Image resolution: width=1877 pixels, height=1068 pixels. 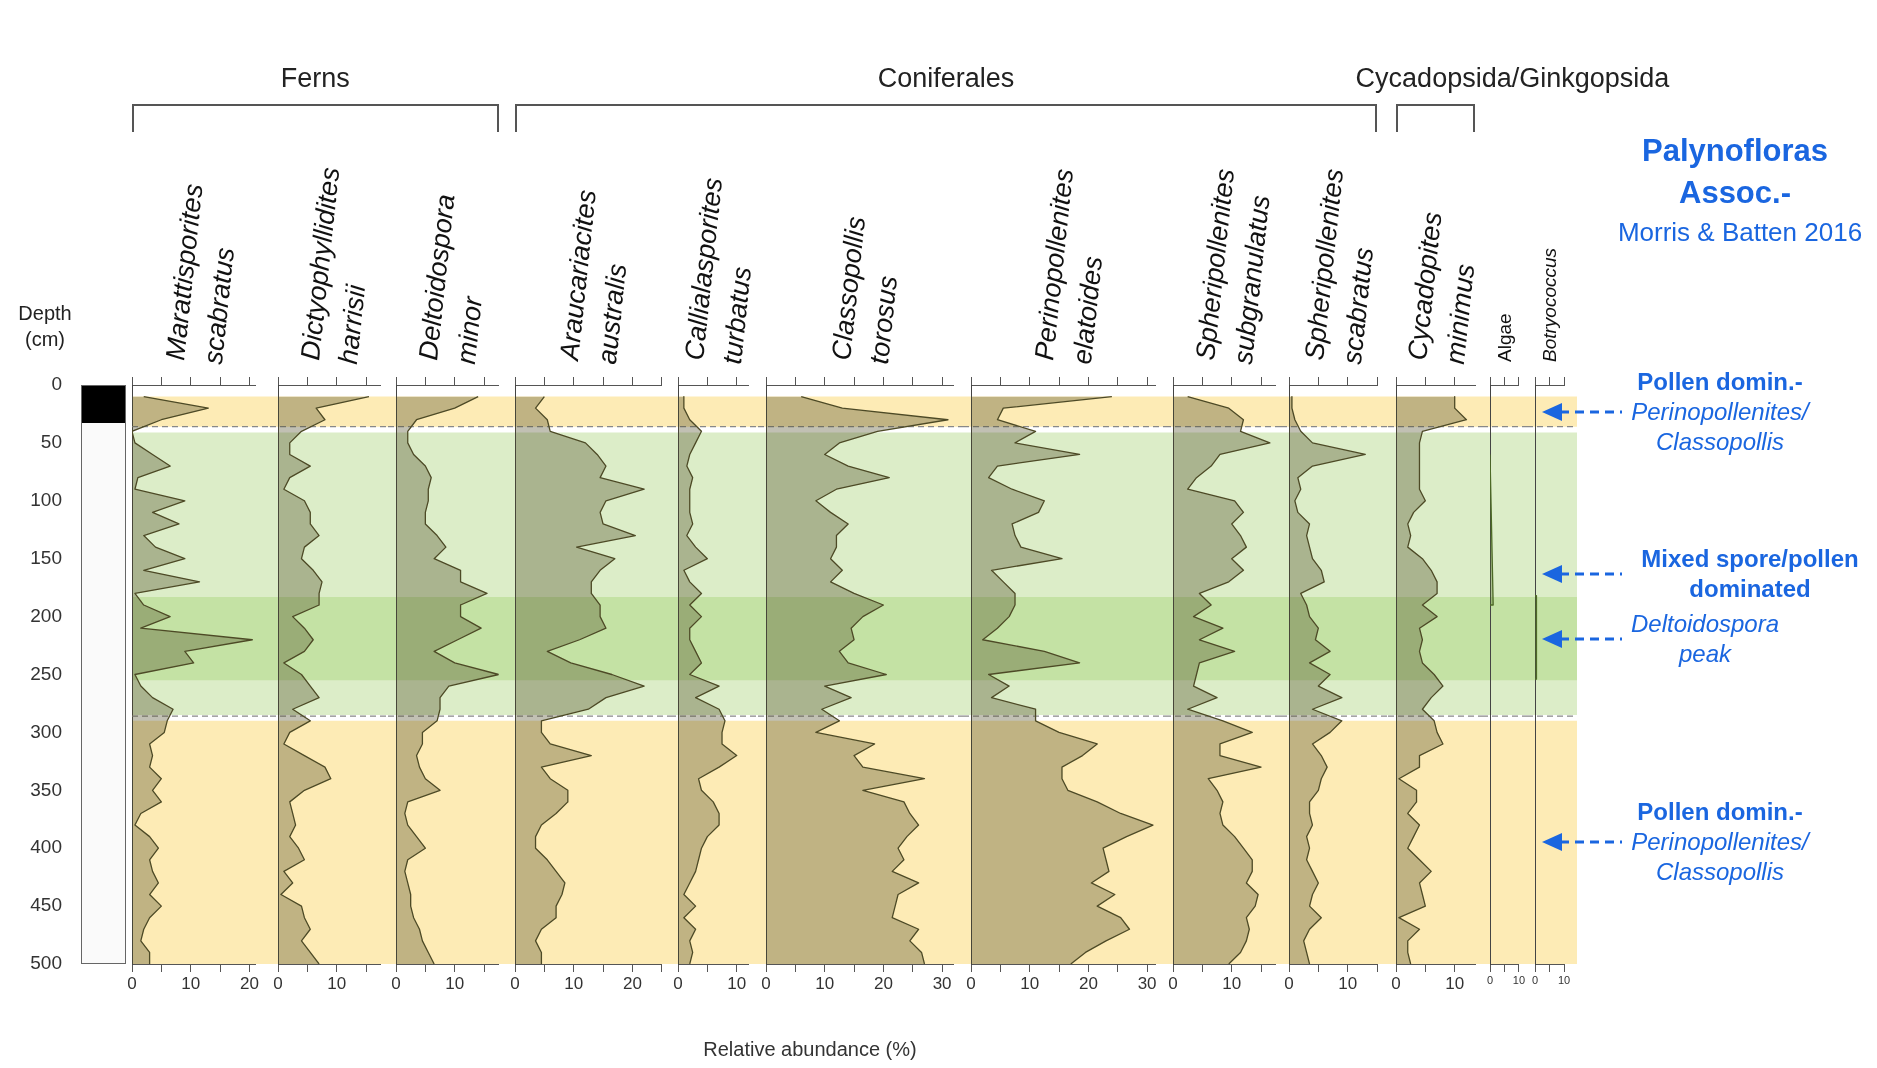 I want to click on chart-title: Botryococcus, so click(x=1549, y=304).